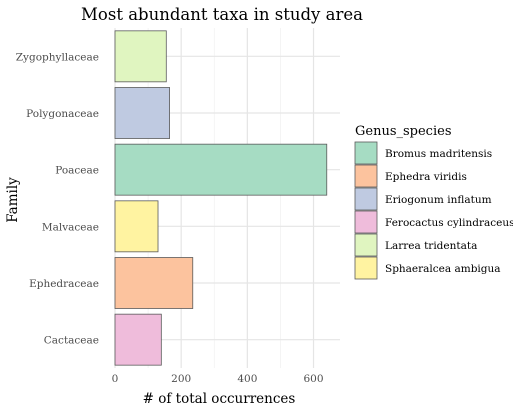  What do you see at coordinates (247, 379) in the screenshot?
I see `x-tick-label: 400` at bounding box center [247, 379].